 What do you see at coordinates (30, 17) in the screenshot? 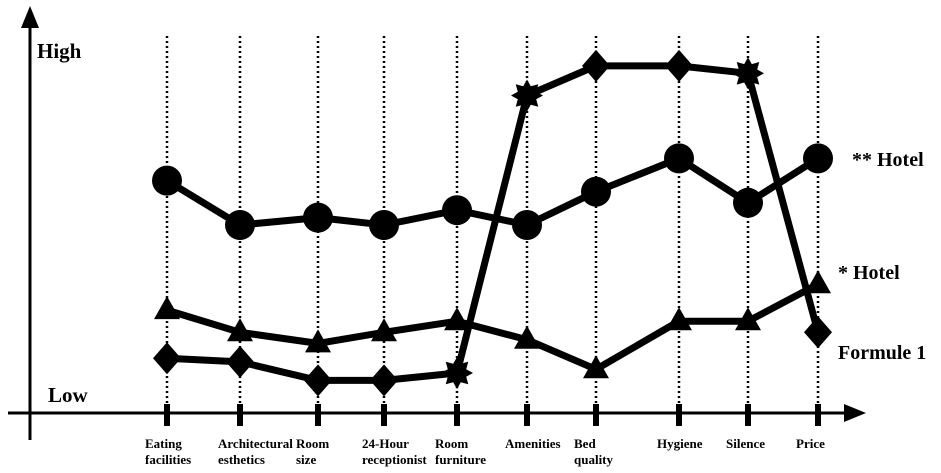
I see `y-axis-arrow-icon` at bounding box center [30, 17].